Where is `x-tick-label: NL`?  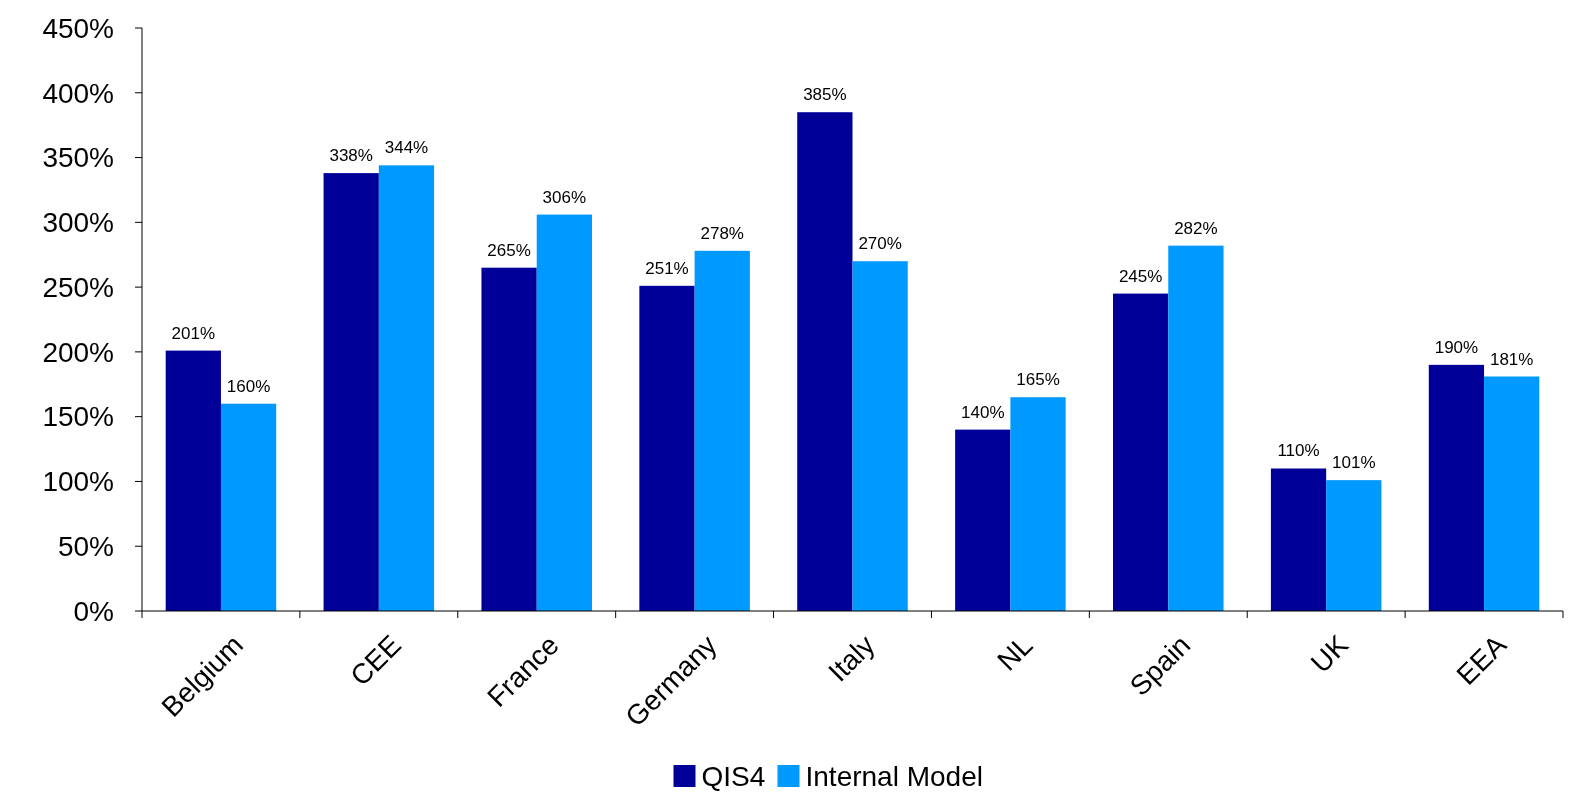 x-tick-label: NL is located at coordinates (1015, 653).